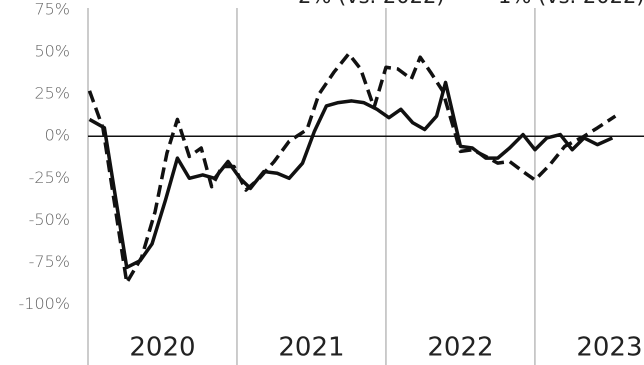 This screenshot has height=365, width=644. Describe the element at coordinates (609, 348) in the screenshot. I see `x-tick-label: 2023` at that location.